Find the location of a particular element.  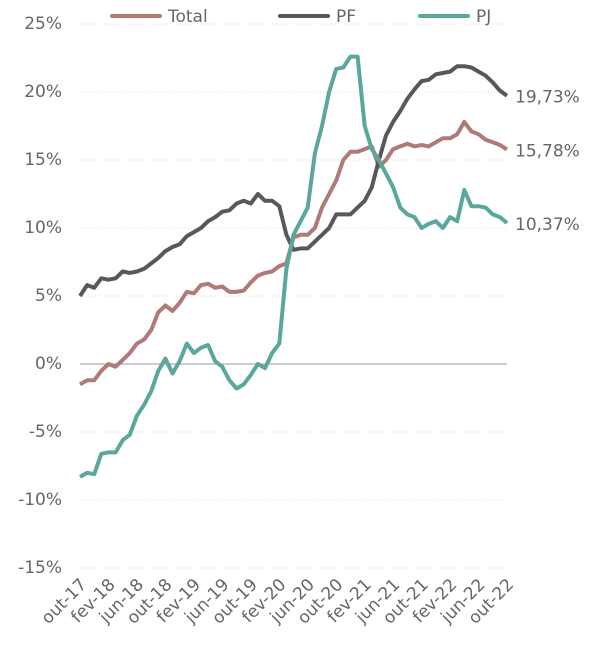

y-tick-label: 0% is located at coordinates (48, 364).